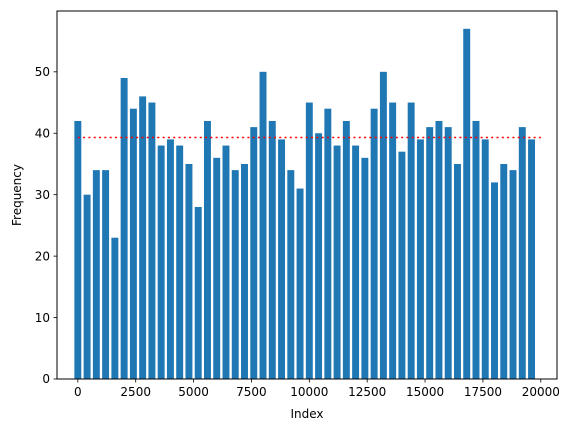 The image size is (563, 432). Describe the element at coordinates (42, 133) in the screenshot. I see `y-tick-label: 40` at that location.